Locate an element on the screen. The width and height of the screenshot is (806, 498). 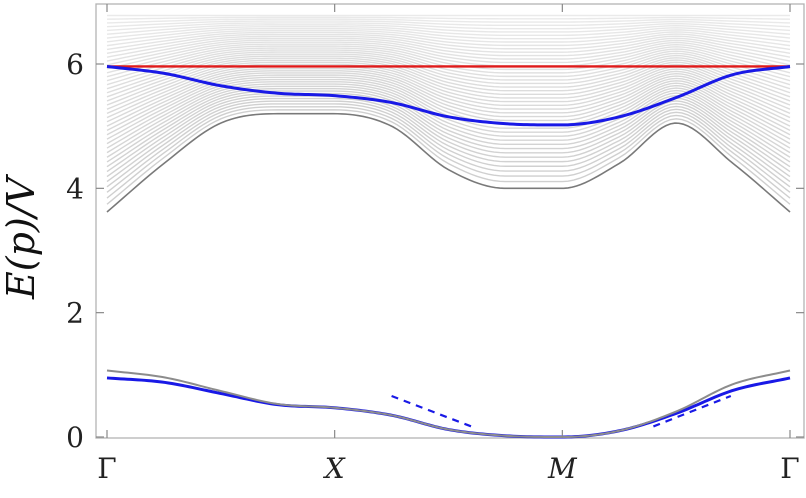
y-axis-title: E(p)/V is located at coordinates (21, 236).